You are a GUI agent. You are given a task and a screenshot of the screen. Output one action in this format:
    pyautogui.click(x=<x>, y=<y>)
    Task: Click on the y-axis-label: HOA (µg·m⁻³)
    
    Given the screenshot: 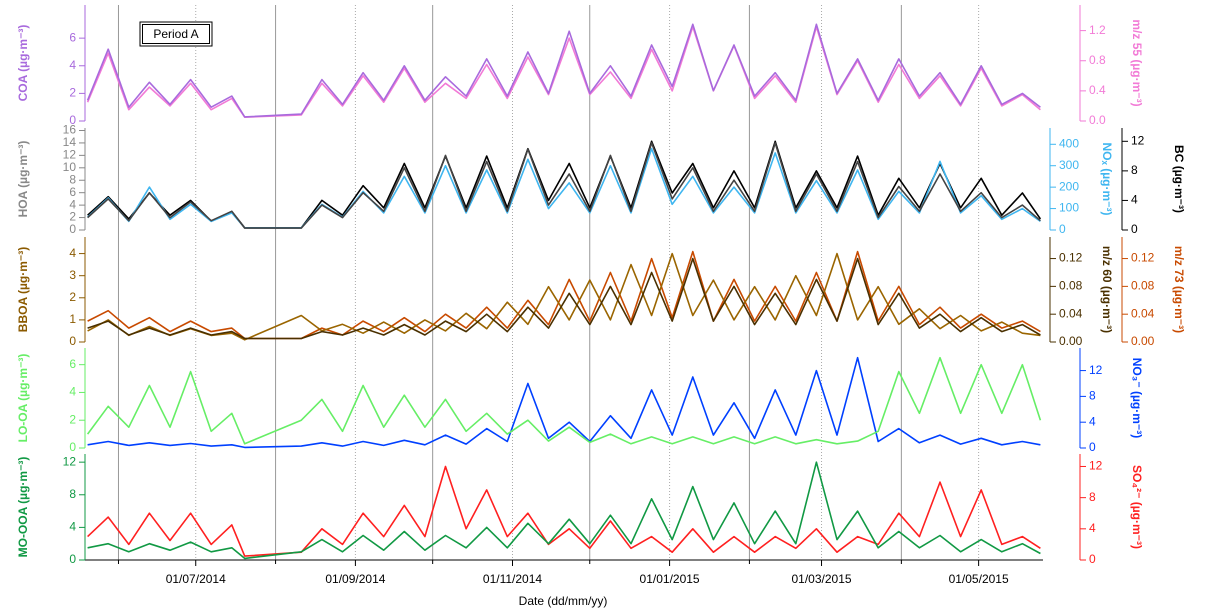 What is the action you would take?
    pyautogui.click(x=23, y=179)
    